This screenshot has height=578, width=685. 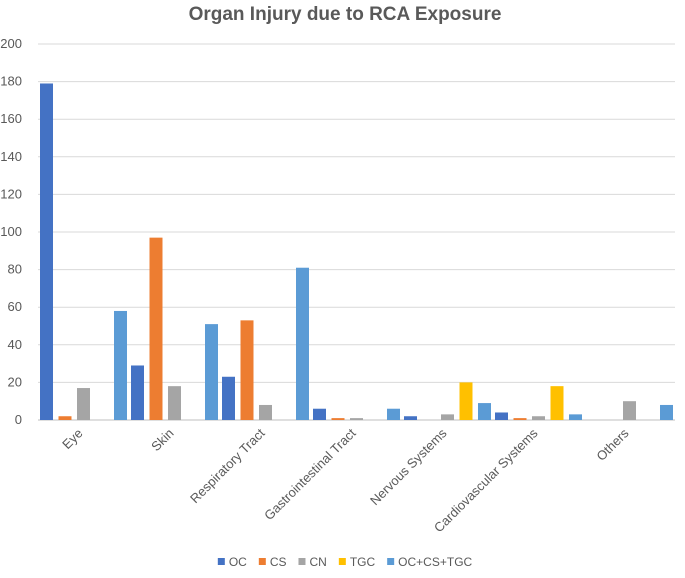 What do you see at coordinates (408, 466) in the screenshot?
I see `x-tick-label: Nervous Systems` at bounding box center [408, 466].